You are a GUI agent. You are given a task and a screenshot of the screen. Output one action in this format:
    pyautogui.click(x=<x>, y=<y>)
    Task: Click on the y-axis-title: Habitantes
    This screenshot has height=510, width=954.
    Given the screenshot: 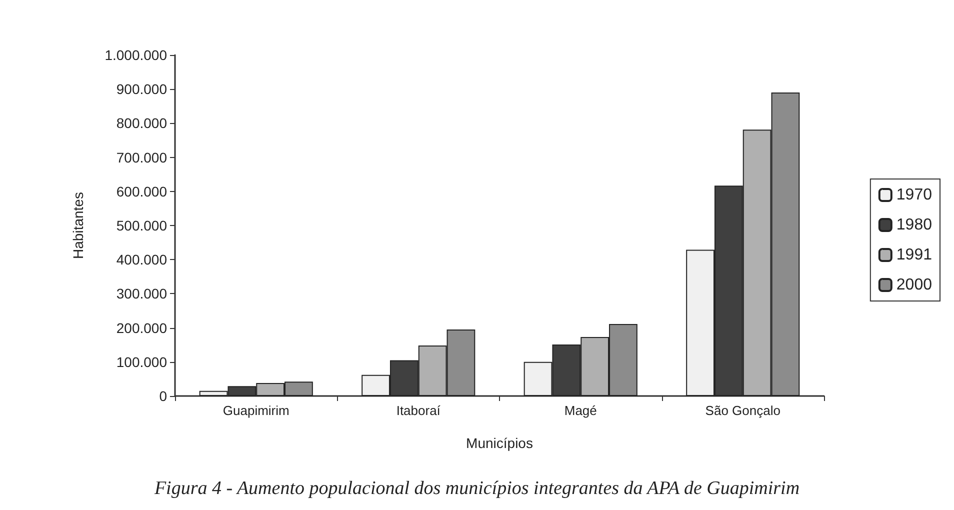 What is the action you would take?
    pyautogui.click(x=78, y=225)
    